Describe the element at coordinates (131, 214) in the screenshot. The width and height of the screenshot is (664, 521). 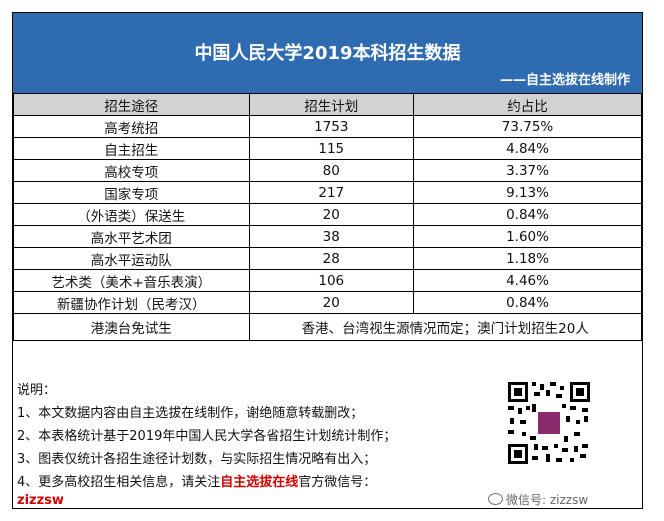
I see `route-cell: （外语类）保送生` at that location.